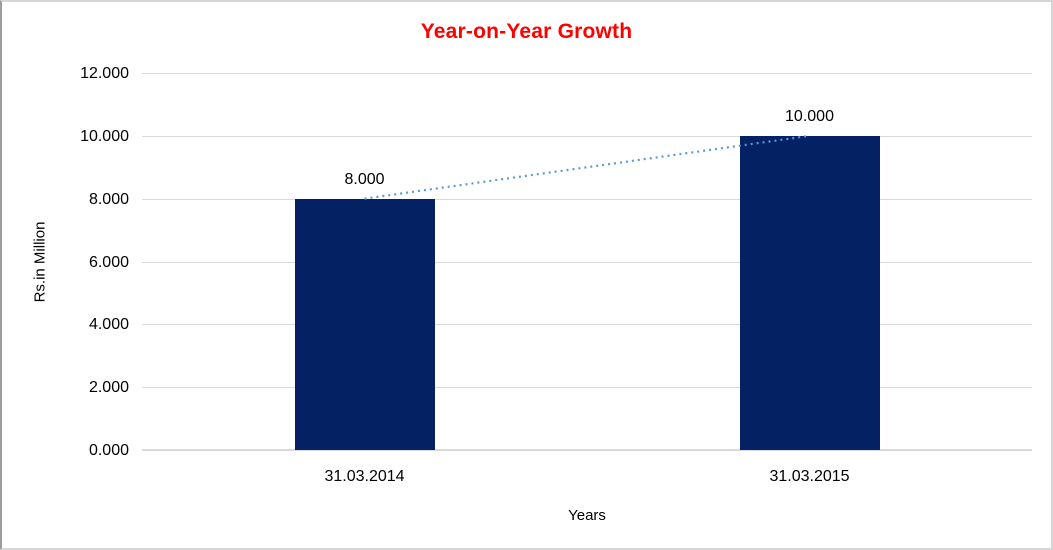  What do you see at coordinates (108, 450) in the screenshot?
I see `y-tick-label: 0.000` at bounding box center [108, 450].